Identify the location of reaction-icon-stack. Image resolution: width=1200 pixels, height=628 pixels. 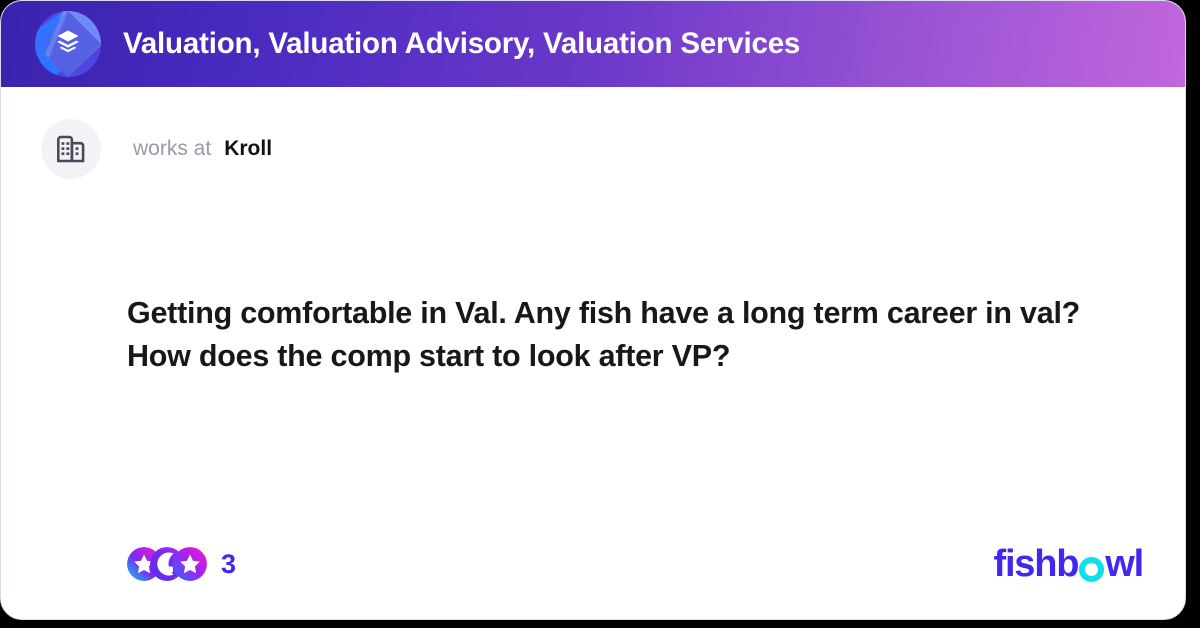
(167, 564).